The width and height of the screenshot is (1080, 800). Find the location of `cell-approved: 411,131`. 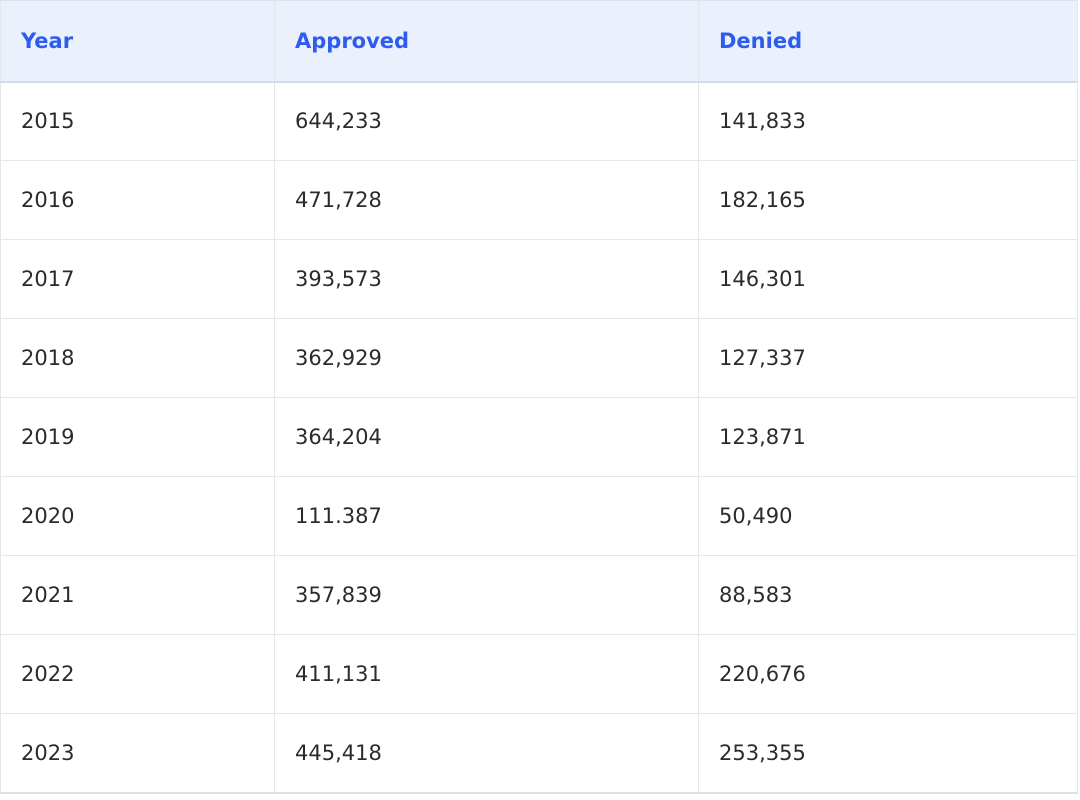

cell-approved: 411,131 is located at coordinates (486, 674).